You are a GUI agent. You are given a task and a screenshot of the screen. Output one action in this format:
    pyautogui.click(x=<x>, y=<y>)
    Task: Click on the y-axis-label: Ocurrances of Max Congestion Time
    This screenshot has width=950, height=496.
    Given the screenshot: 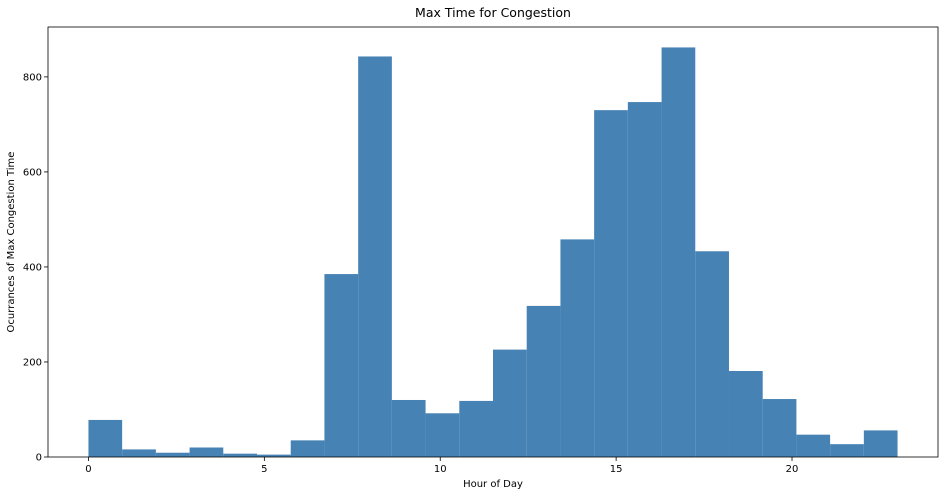 What is the action you would take?
    pyautogui.click(x=11, y=242)
    